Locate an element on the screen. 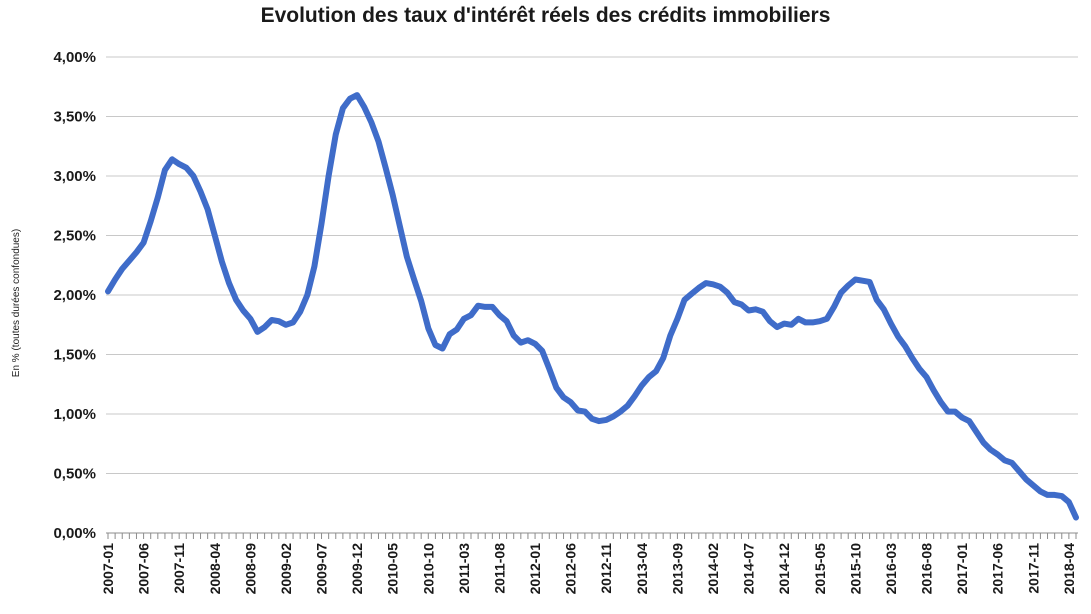 The width and height of the screenshot is (1091, 614). x-tick-label: 2009-07 is located at coordinates (322, 569).